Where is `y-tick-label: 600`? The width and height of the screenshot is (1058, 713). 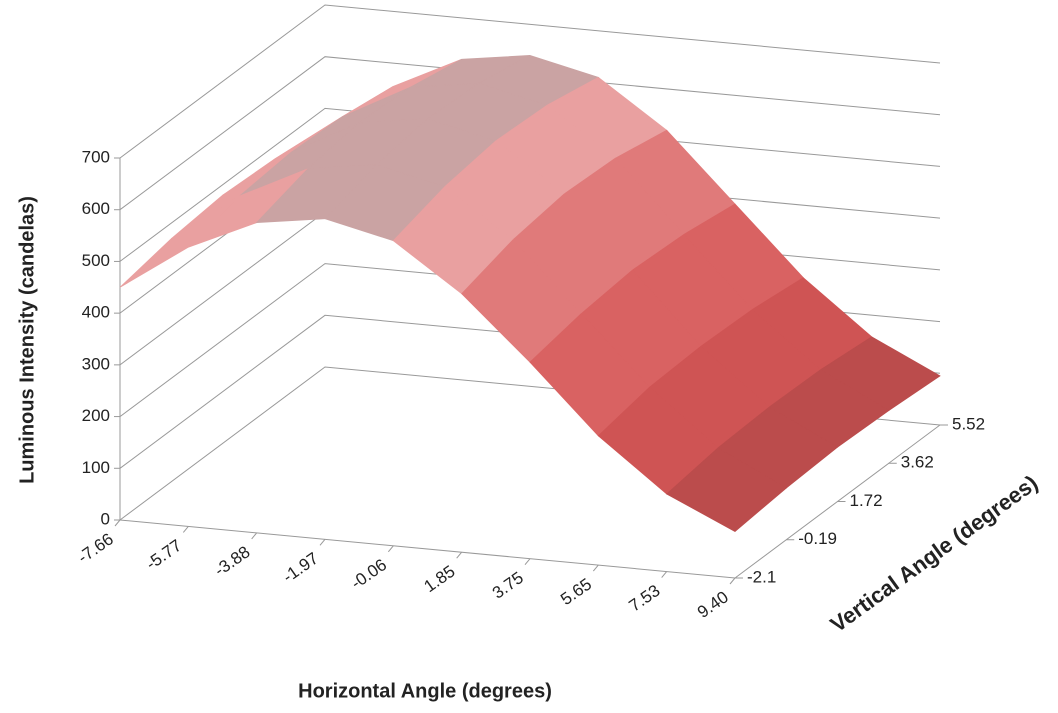
y-tick-label: 600 is located at coordinates (96, 208).